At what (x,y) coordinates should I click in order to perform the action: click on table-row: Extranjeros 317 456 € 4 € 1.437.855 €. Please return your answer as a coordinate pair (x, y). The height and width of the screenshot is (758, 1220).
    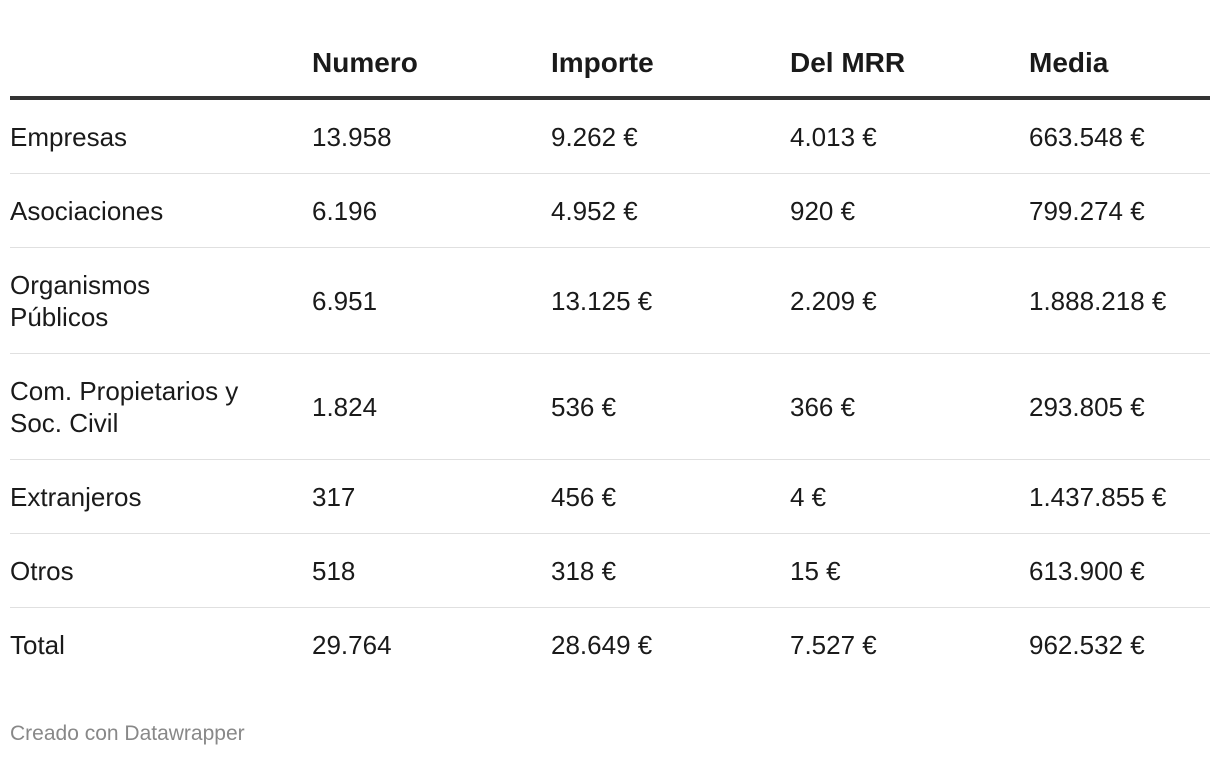
    Looking at the image, I should click on (610, 496).